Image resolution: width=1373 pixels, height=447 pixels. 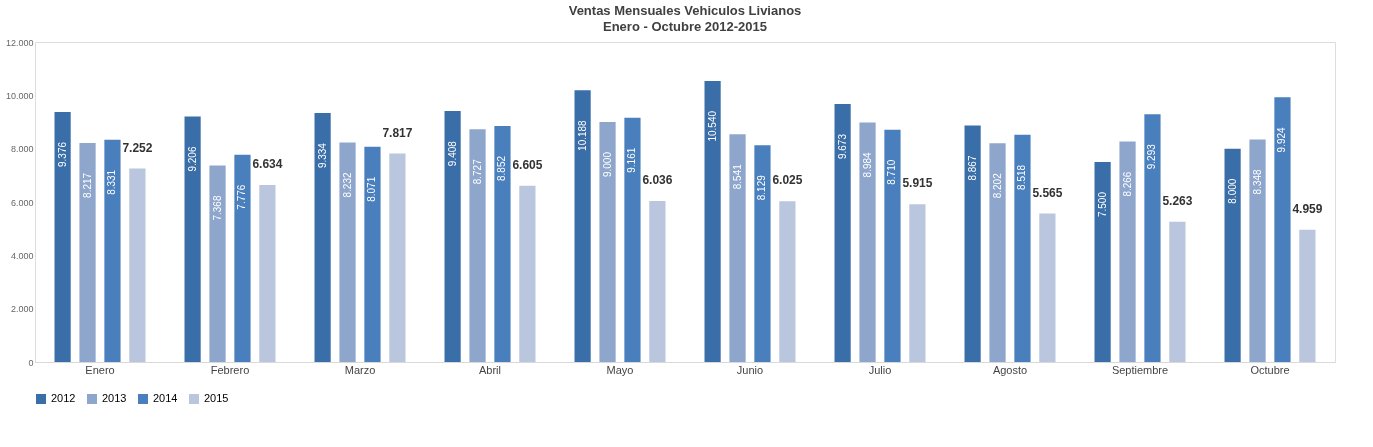 I want to click on legend-label: 2013, so click(x=114, y=398).